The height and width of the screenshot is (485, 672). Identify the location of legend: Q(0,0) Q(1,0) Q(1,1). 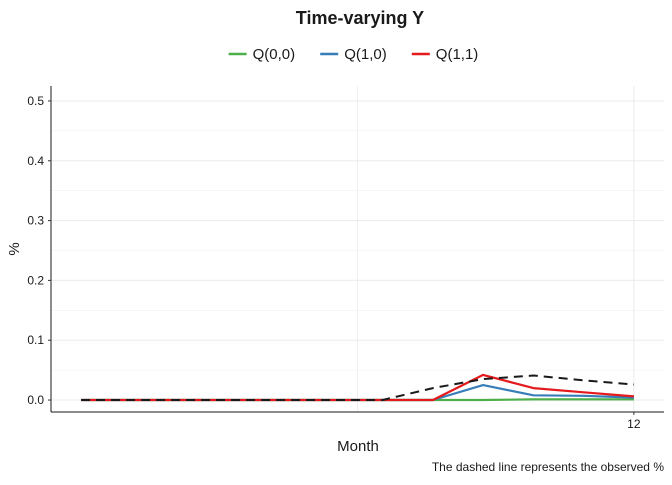
(353, 54).